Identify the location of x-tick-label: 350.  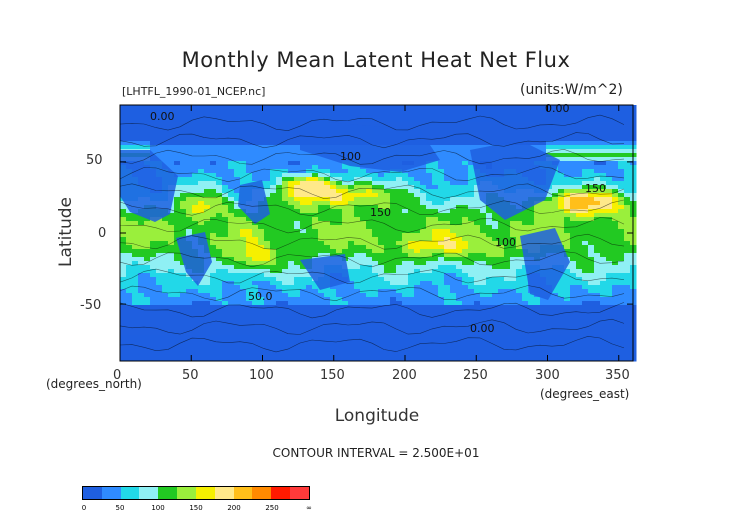
(617, 375).